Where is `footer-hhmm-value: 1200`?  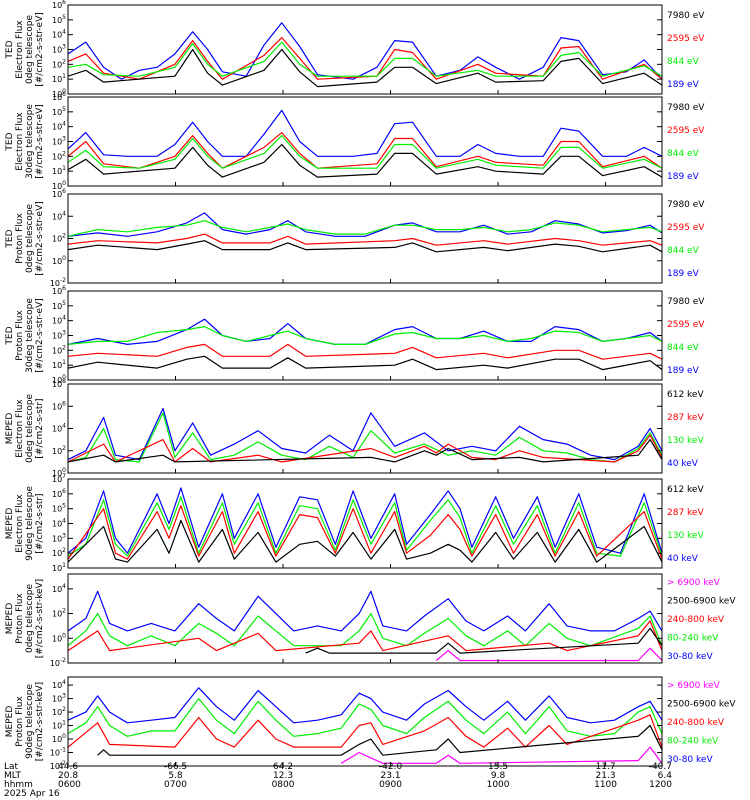 footer-hhmm-value: 1200 is located at coordinates (660, 785).